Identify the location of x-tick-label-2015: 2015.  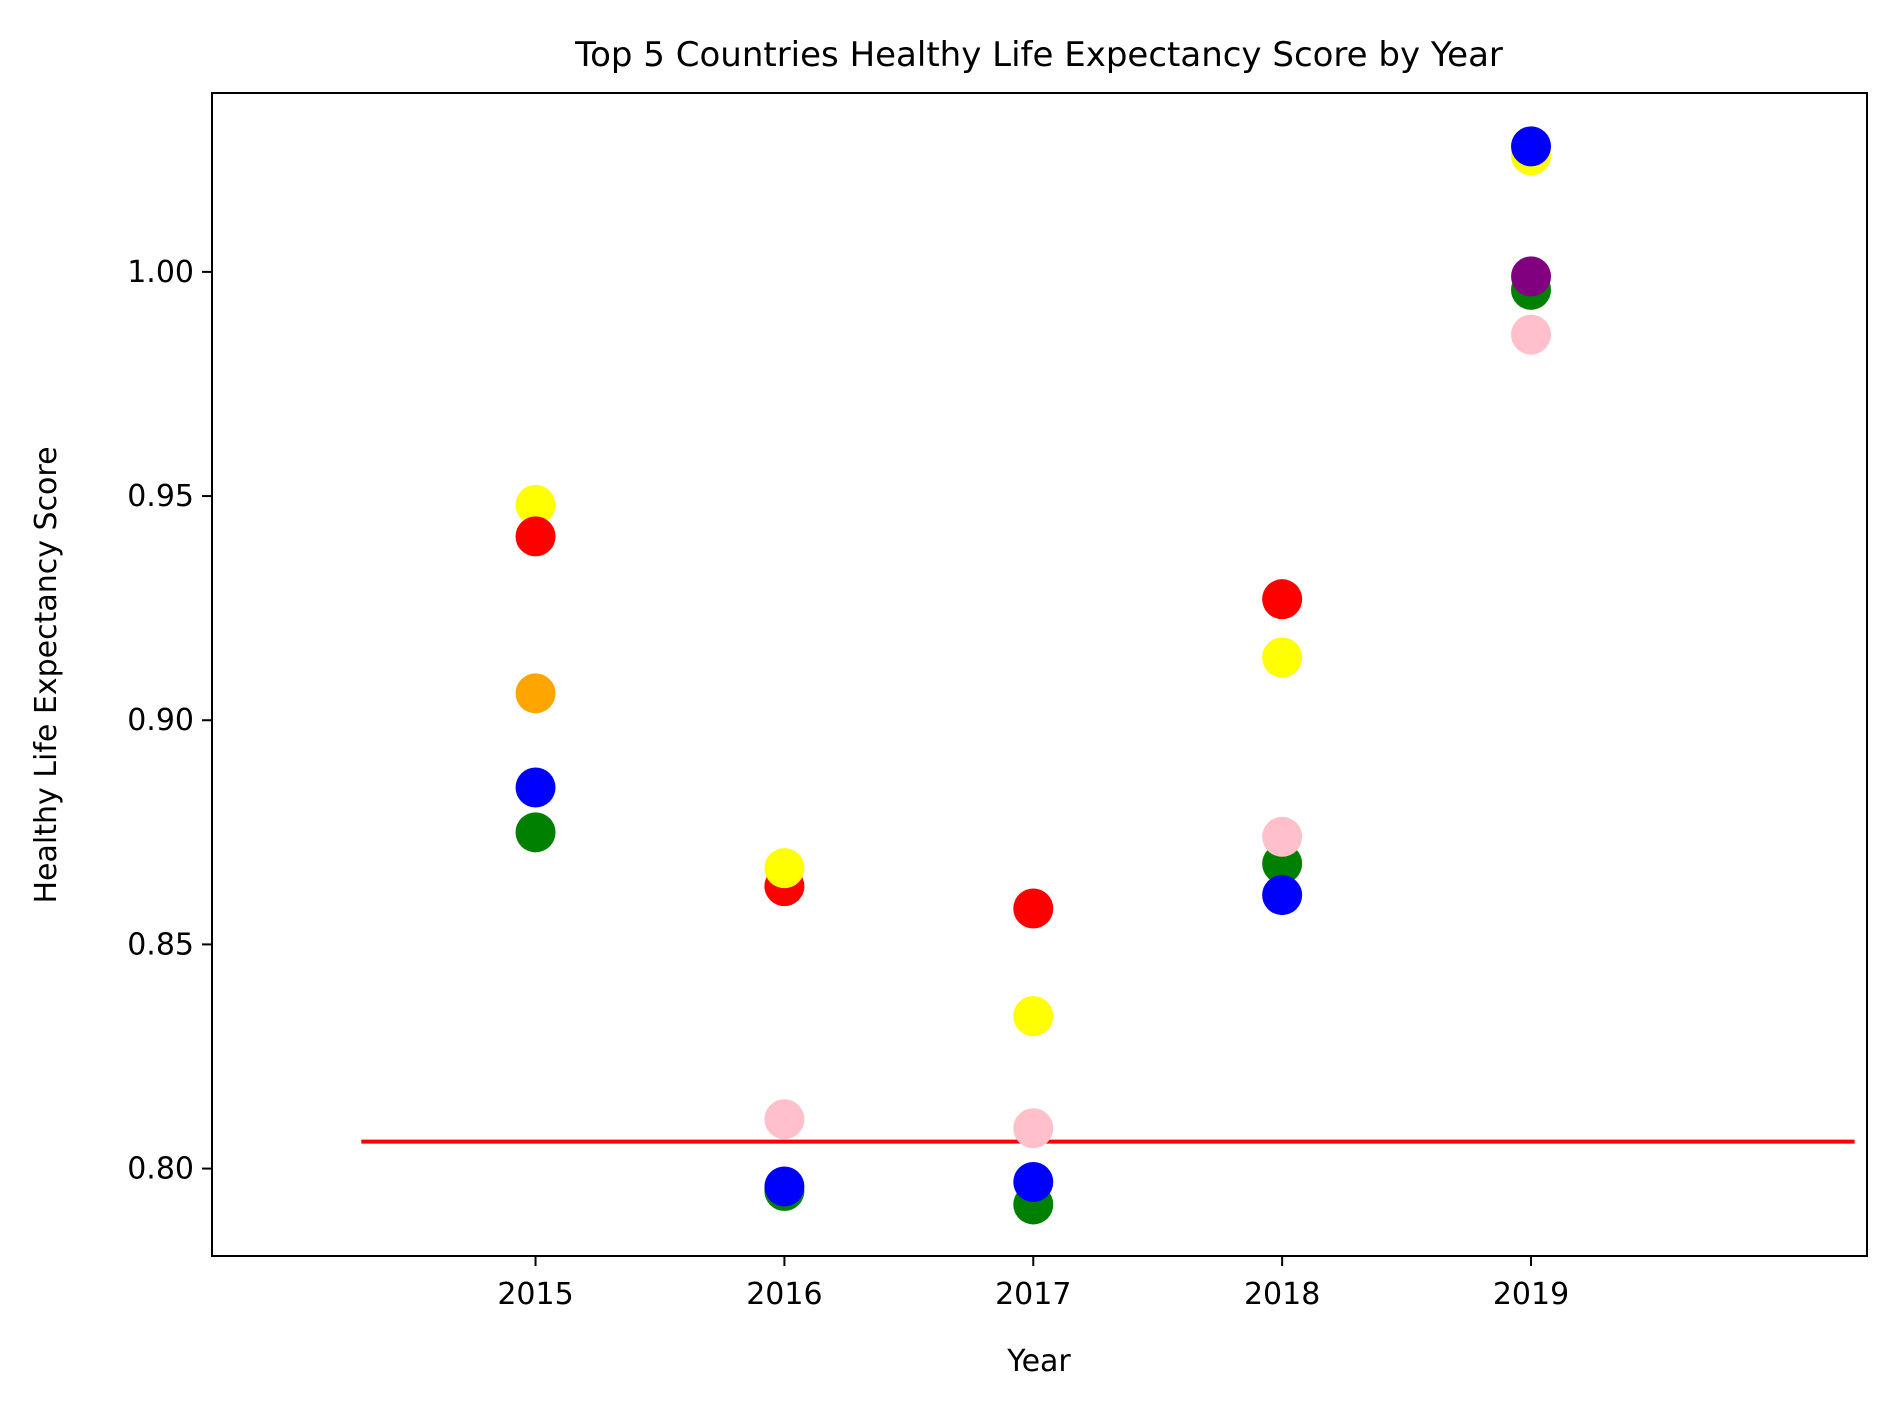
(535, 1294).